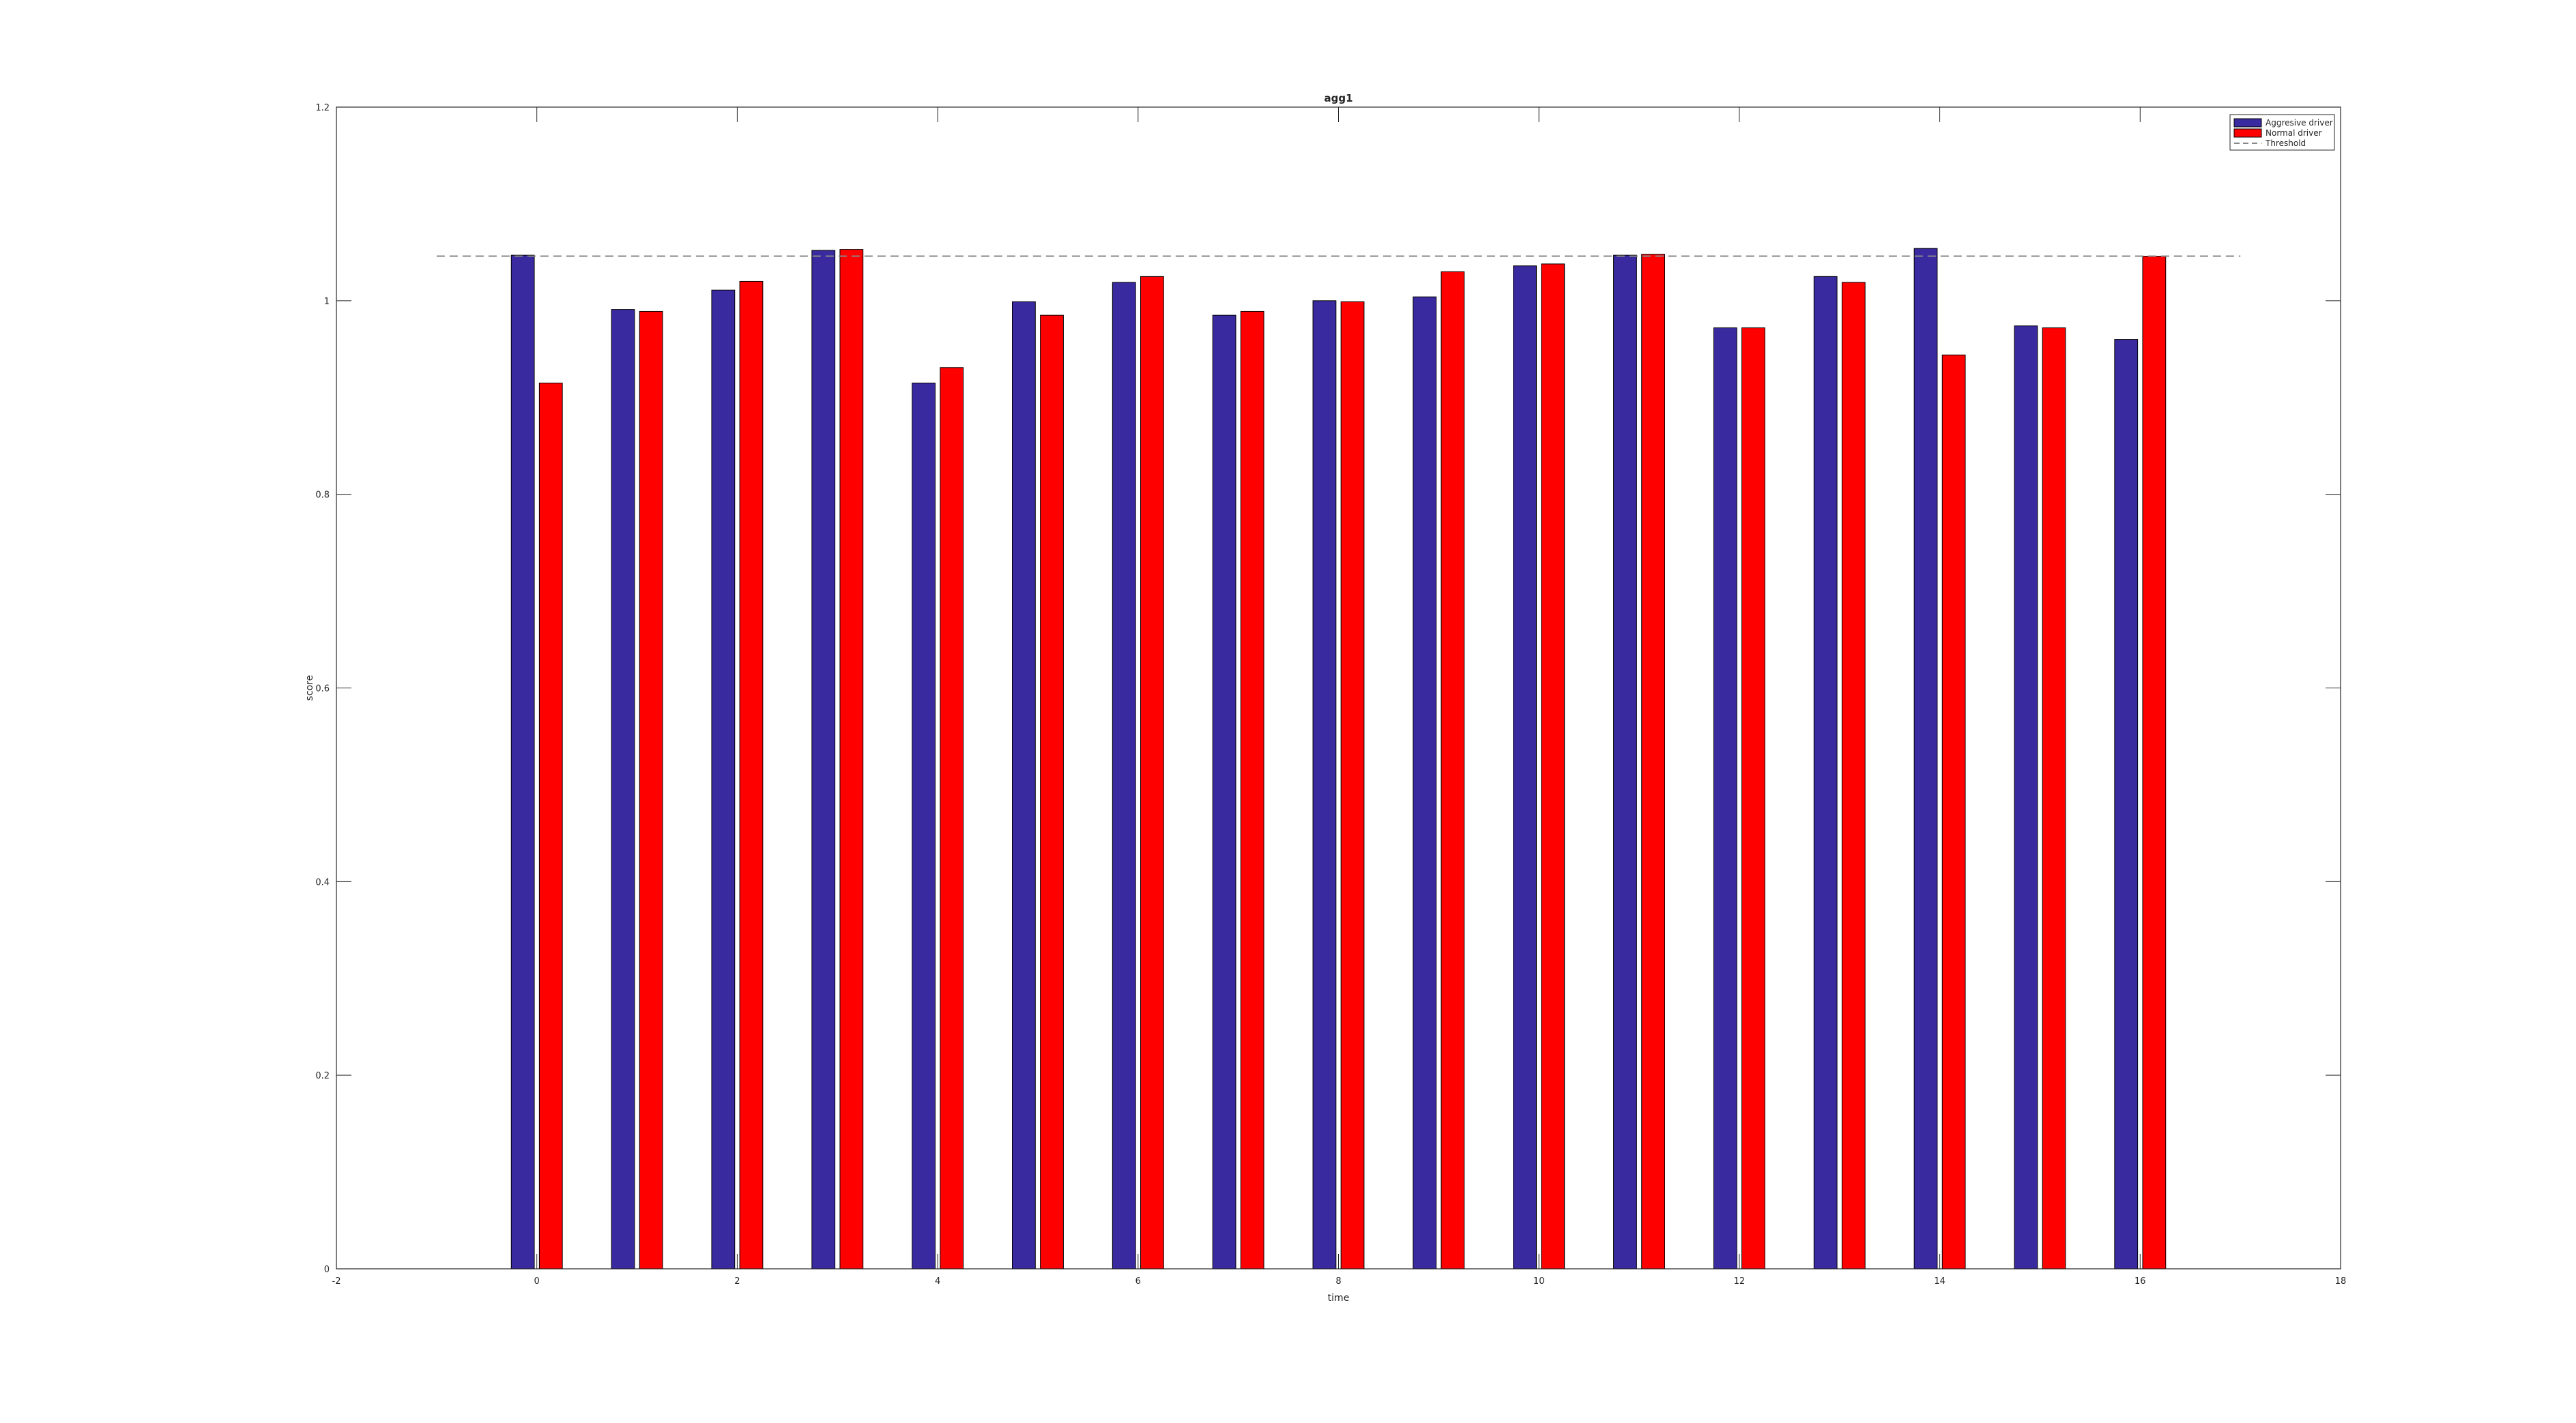  I want to click on y-tick-label: 0.8, so click(322, 495).